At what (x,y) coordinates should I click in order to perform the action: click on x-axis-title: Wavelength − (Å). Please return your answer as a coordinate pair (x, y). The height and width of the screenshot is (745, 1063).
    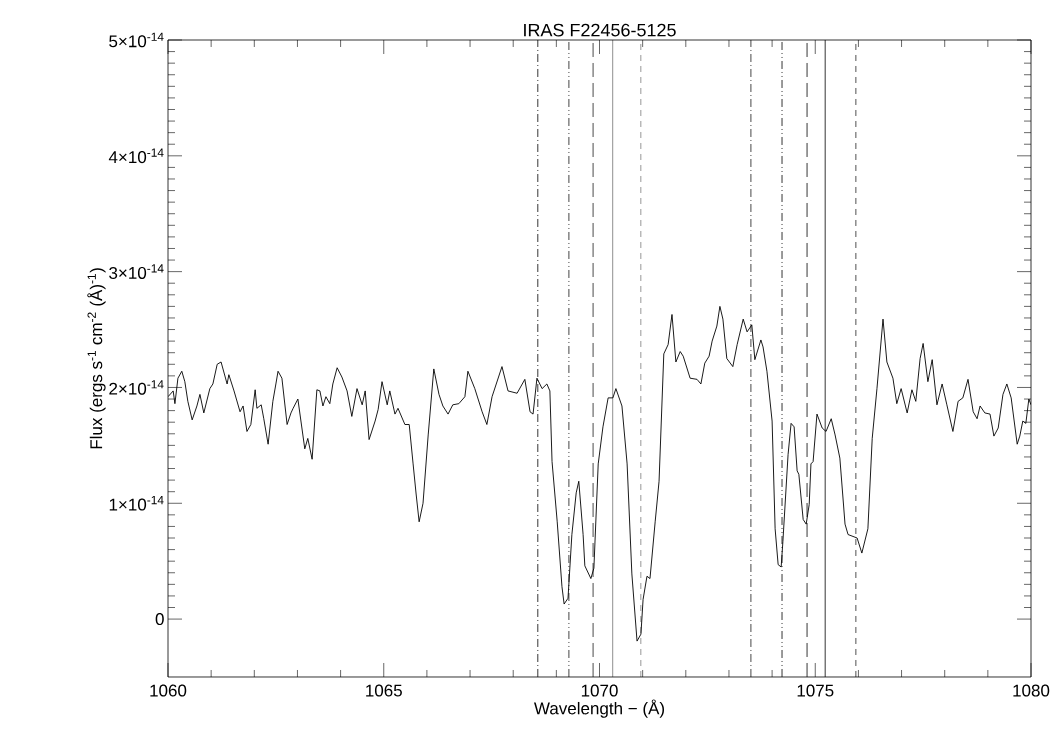
    Looking at the image, I should click on (599, 708).